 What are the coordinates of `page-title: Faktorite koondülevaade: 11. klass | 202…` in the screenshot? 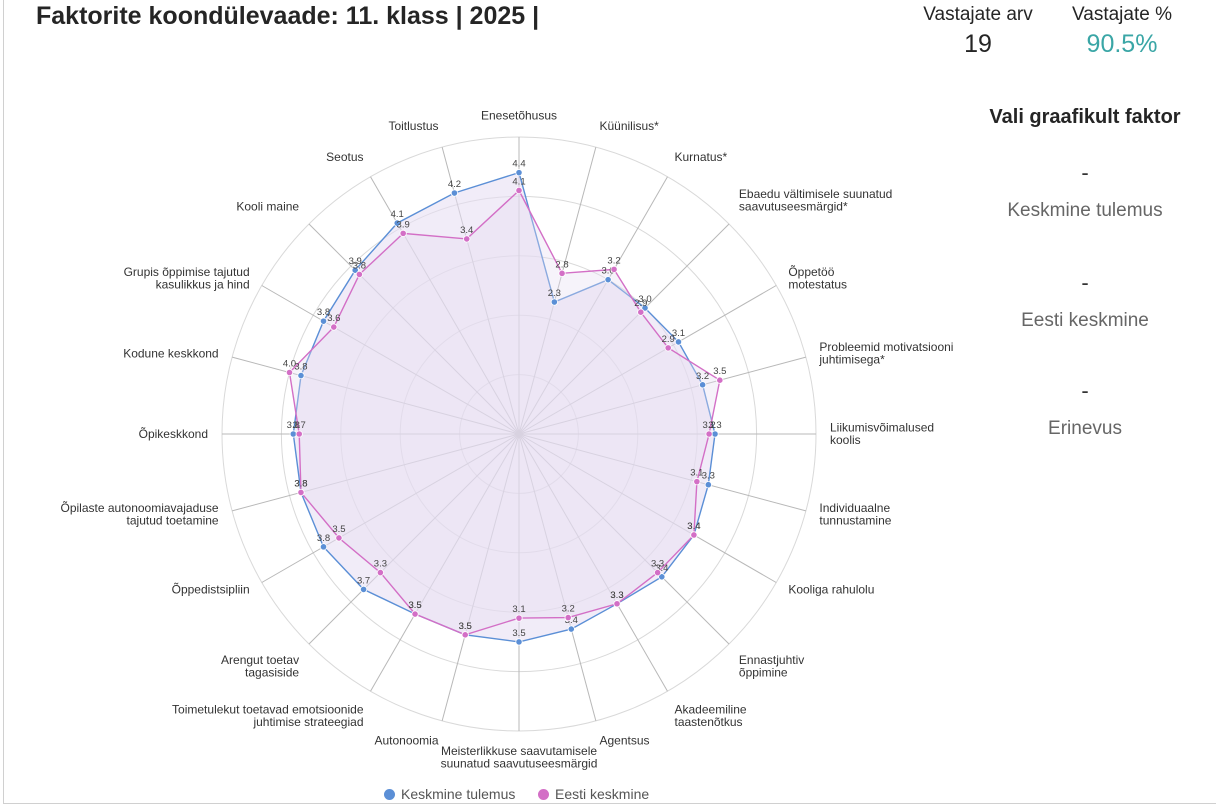 It's located at (288, 16).